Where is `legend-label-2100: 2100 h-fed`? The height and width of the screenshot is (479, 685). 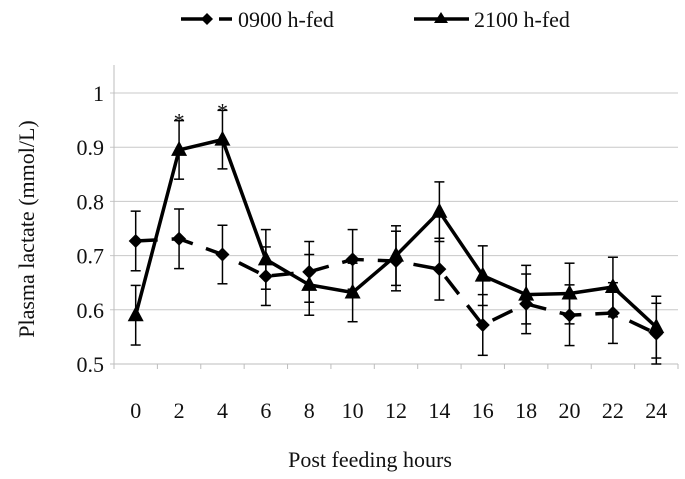
legend-label-2100: 2100 h-fed is located at coordinates (522, 19).